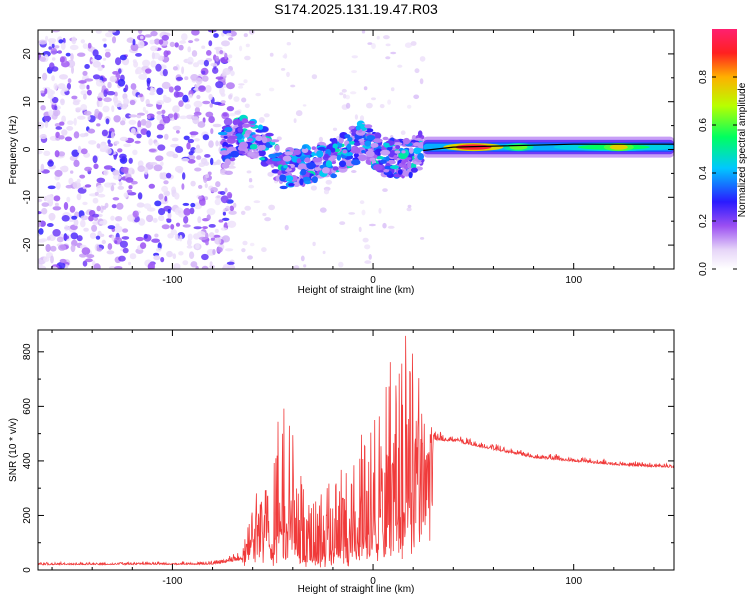 This screenshot has height=600, width=750. I want to click on spectrogram-ylabel: Frequency (Hz), so click(13, 150).